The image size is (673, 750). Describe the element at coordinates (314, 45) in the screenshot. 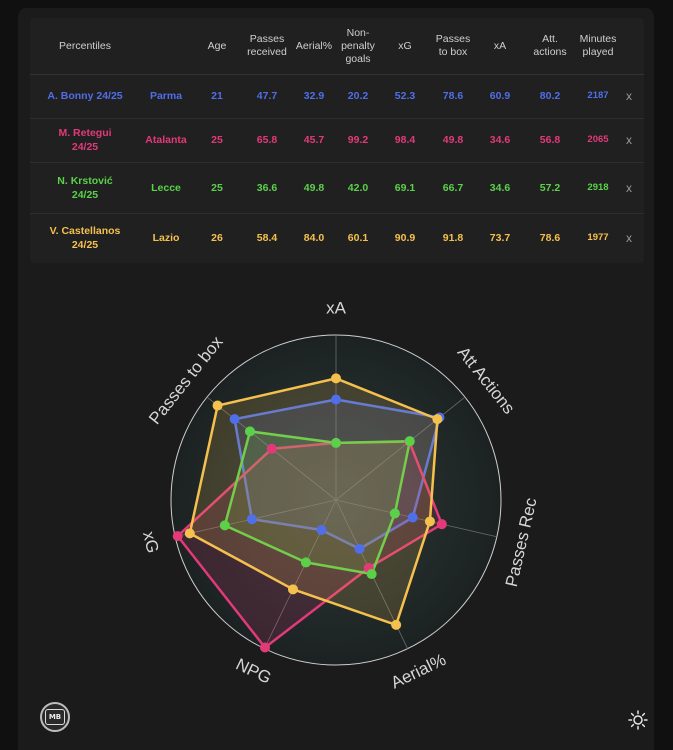

I see `header-aerial: Aerial%` at that location.